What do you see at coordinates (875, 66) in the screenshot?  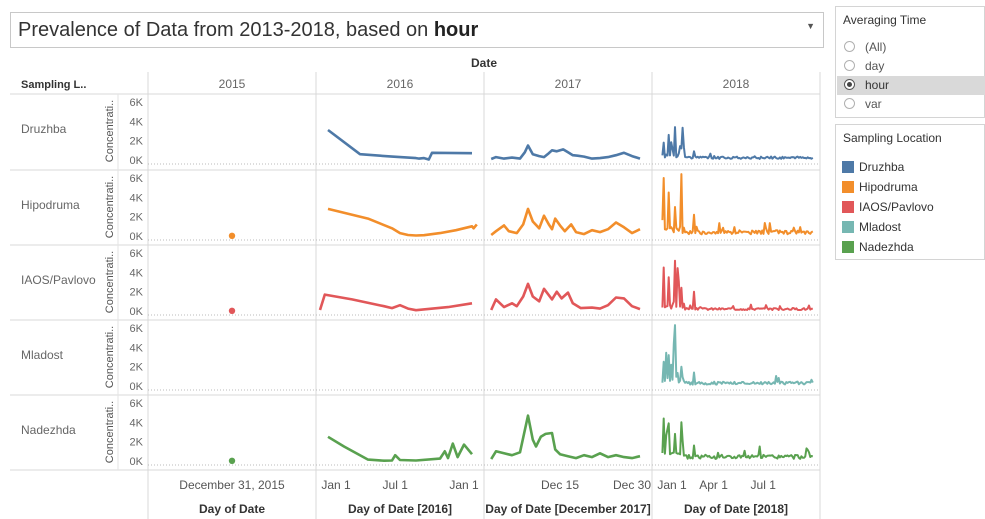 I see `averaging-option-label: day` at bounding box center [875, 66].